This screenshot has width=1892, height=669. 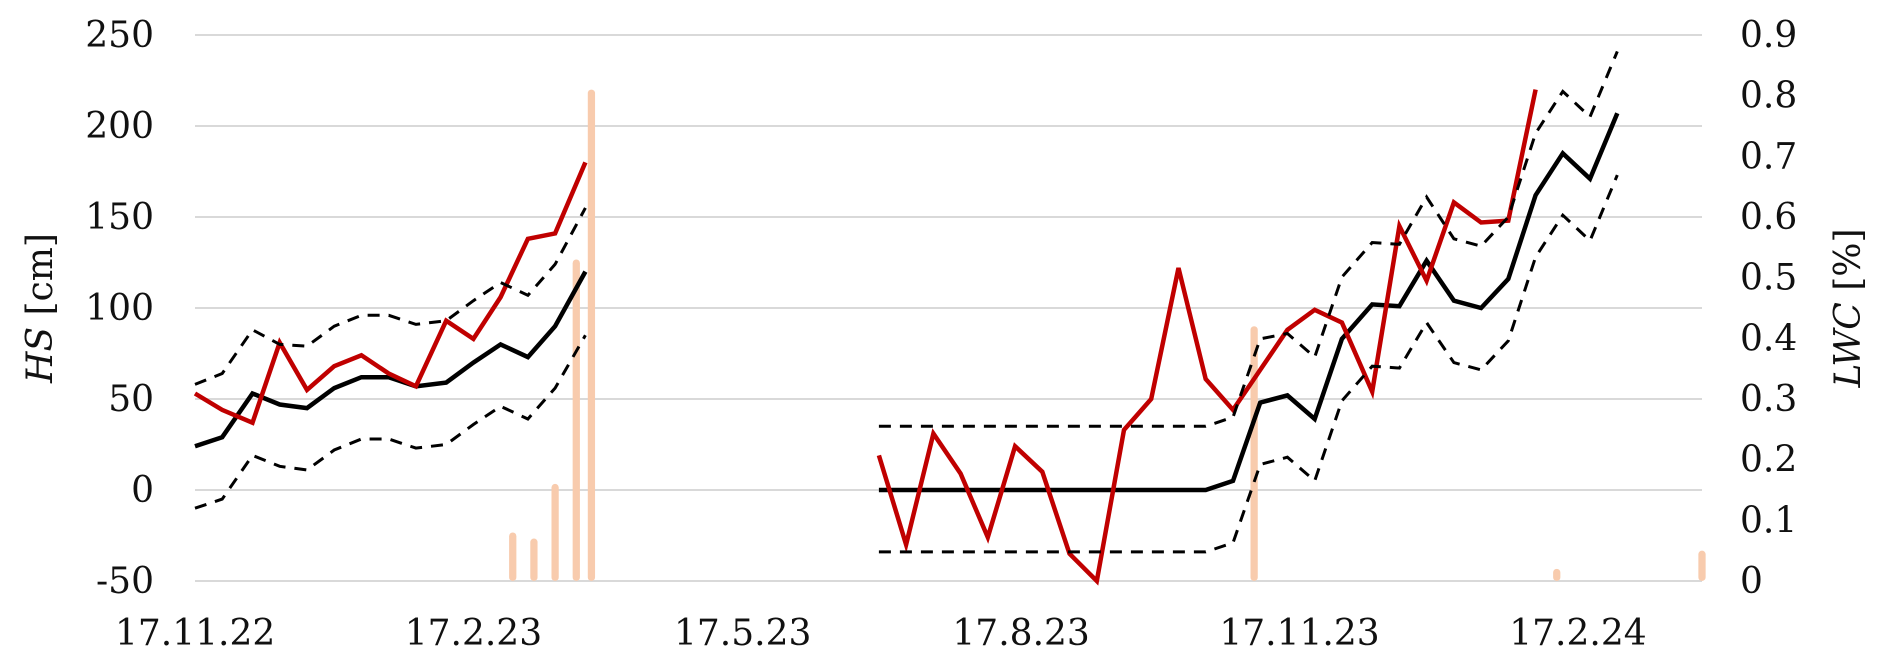 What do you see at coordinates (1751, 581) in the screenshot?
I see `y2-tick-label: 0` at bounding box center [1751, 581].